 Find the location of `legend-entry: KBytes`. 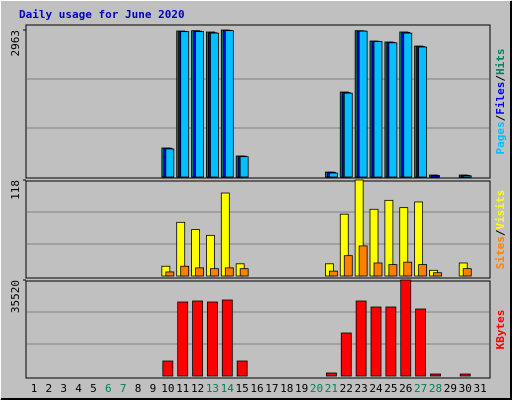

legend-entry: KBytes is located at coordinates (500, 330).